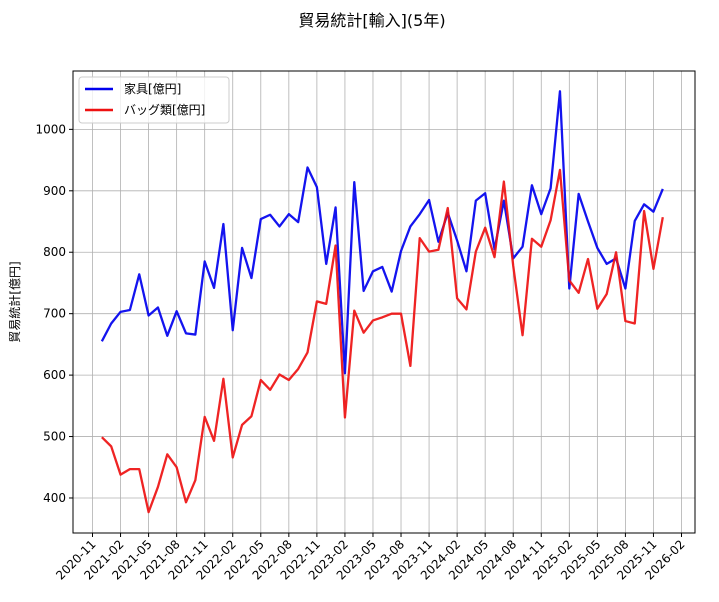 The height and width of the screenshot is (602, 719). Describe the element at coordinates (54, 375) in the screenshot. I see `y-tick-label: 600` at that location.